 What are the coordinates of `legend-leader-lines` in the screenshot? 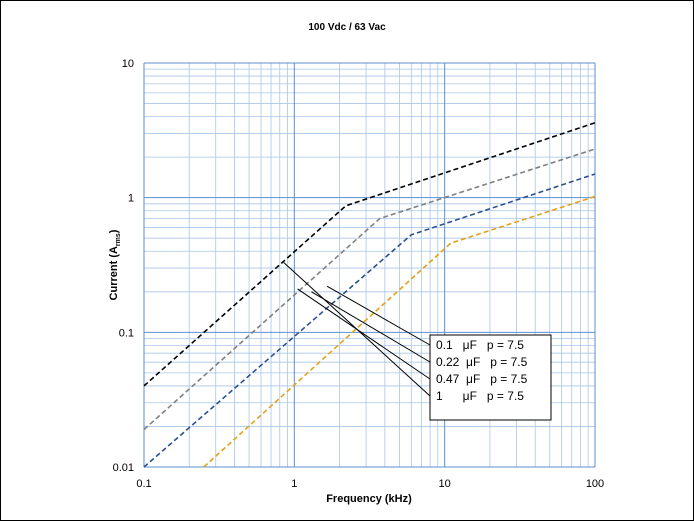 It's located at (357, 329).